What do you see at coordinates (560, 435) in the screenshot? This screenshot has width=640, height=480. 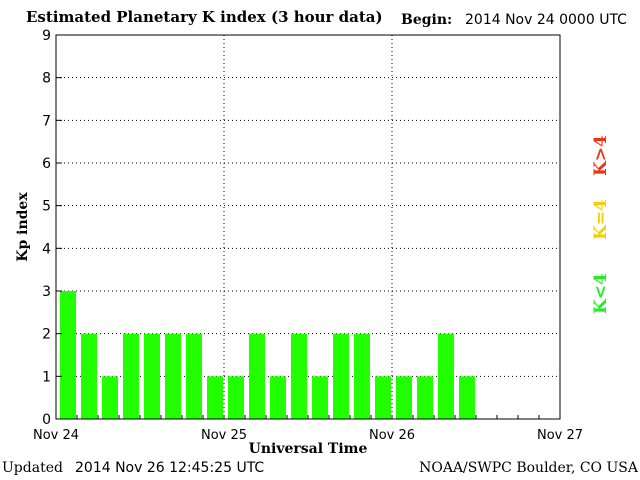 I see `x-tick-label: Nov 27` at bounding box center [560, 435].